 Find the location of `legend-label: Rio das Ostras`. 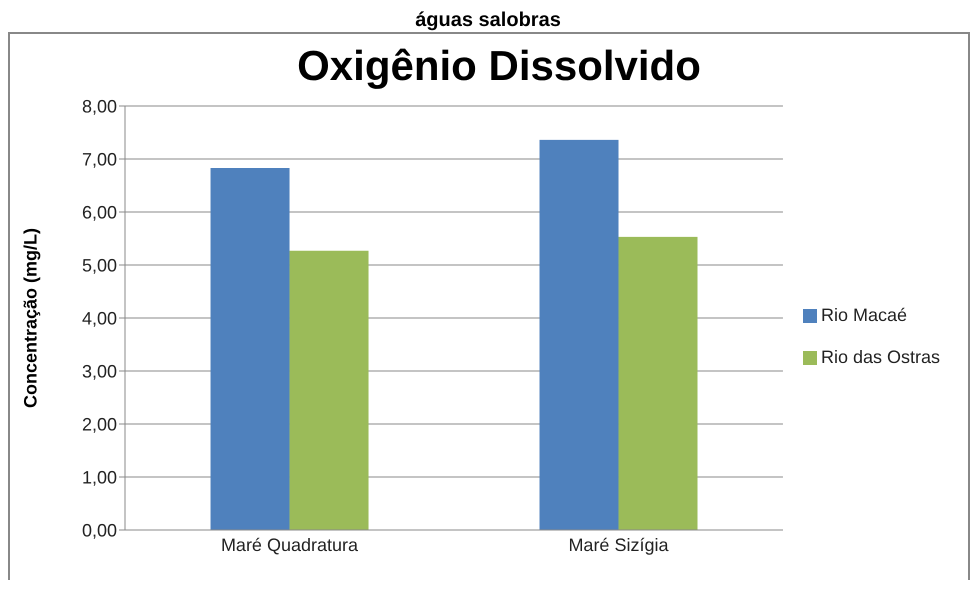

legend-label: Rio das Ostras is located at coordinates (880, 357).